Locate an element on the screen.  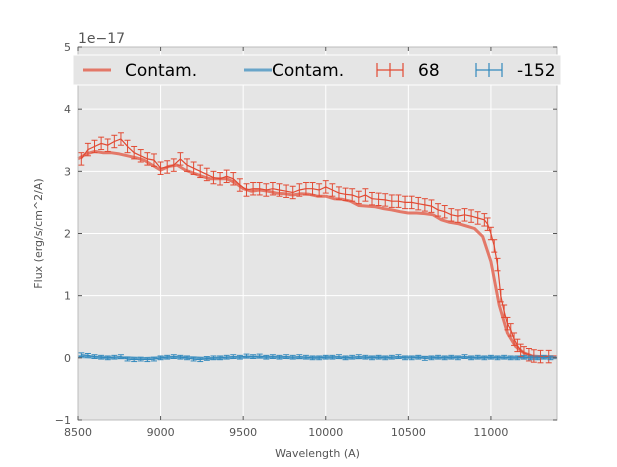
y-tick-label: 1 is located at coordinates (67, 296).